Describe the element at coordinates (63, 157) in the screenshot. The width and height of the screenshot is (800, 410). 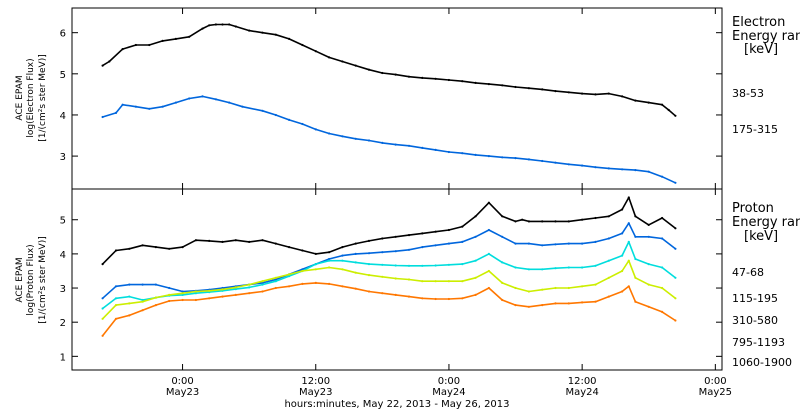
I see `electron-y-tick-label: 3` at that location.